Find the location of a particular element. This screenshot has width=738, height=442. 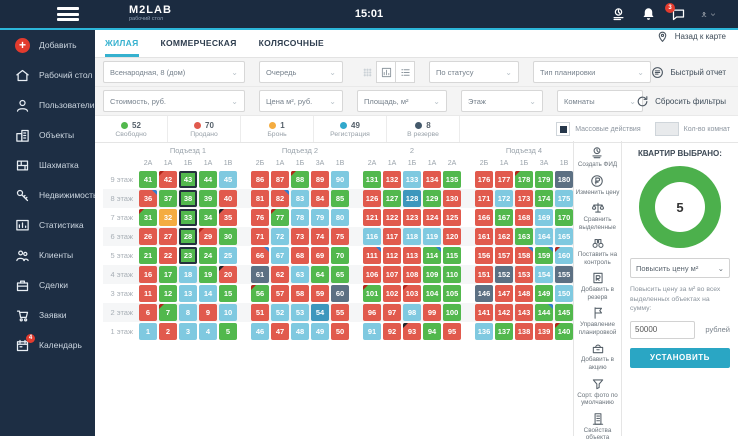

sidebar-item-add: + Добавить is located at coordinates (47, 45).